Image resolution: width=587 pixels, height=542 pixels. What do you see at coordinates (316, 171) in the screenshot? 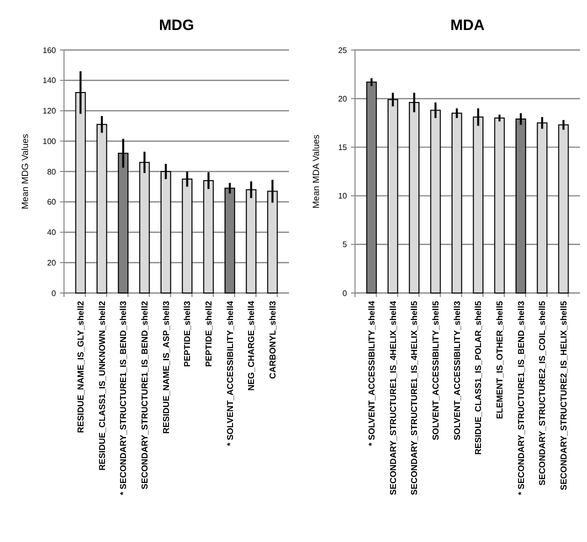
I see `y-axis-title: Mean MDA Values` at bounding box center [316, 171].